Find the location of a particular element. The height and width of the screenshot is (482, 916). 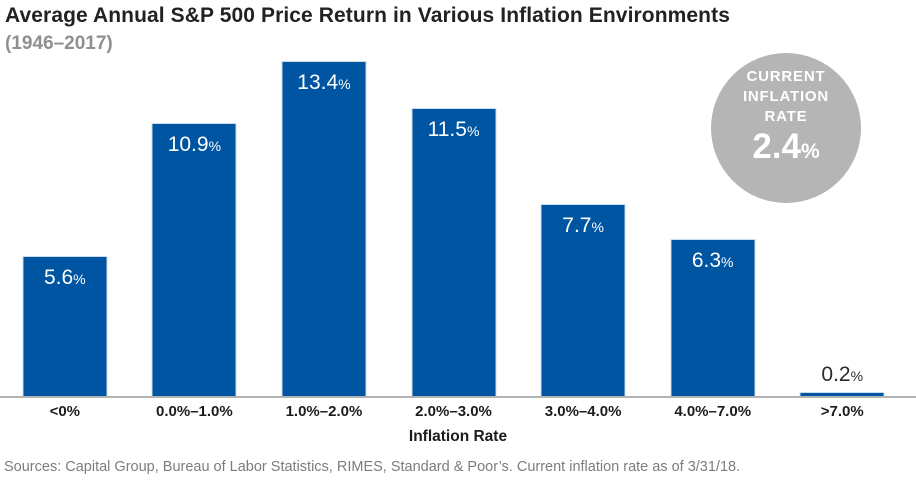

bar-column: 13.4% is located at coordinates (324, 227).